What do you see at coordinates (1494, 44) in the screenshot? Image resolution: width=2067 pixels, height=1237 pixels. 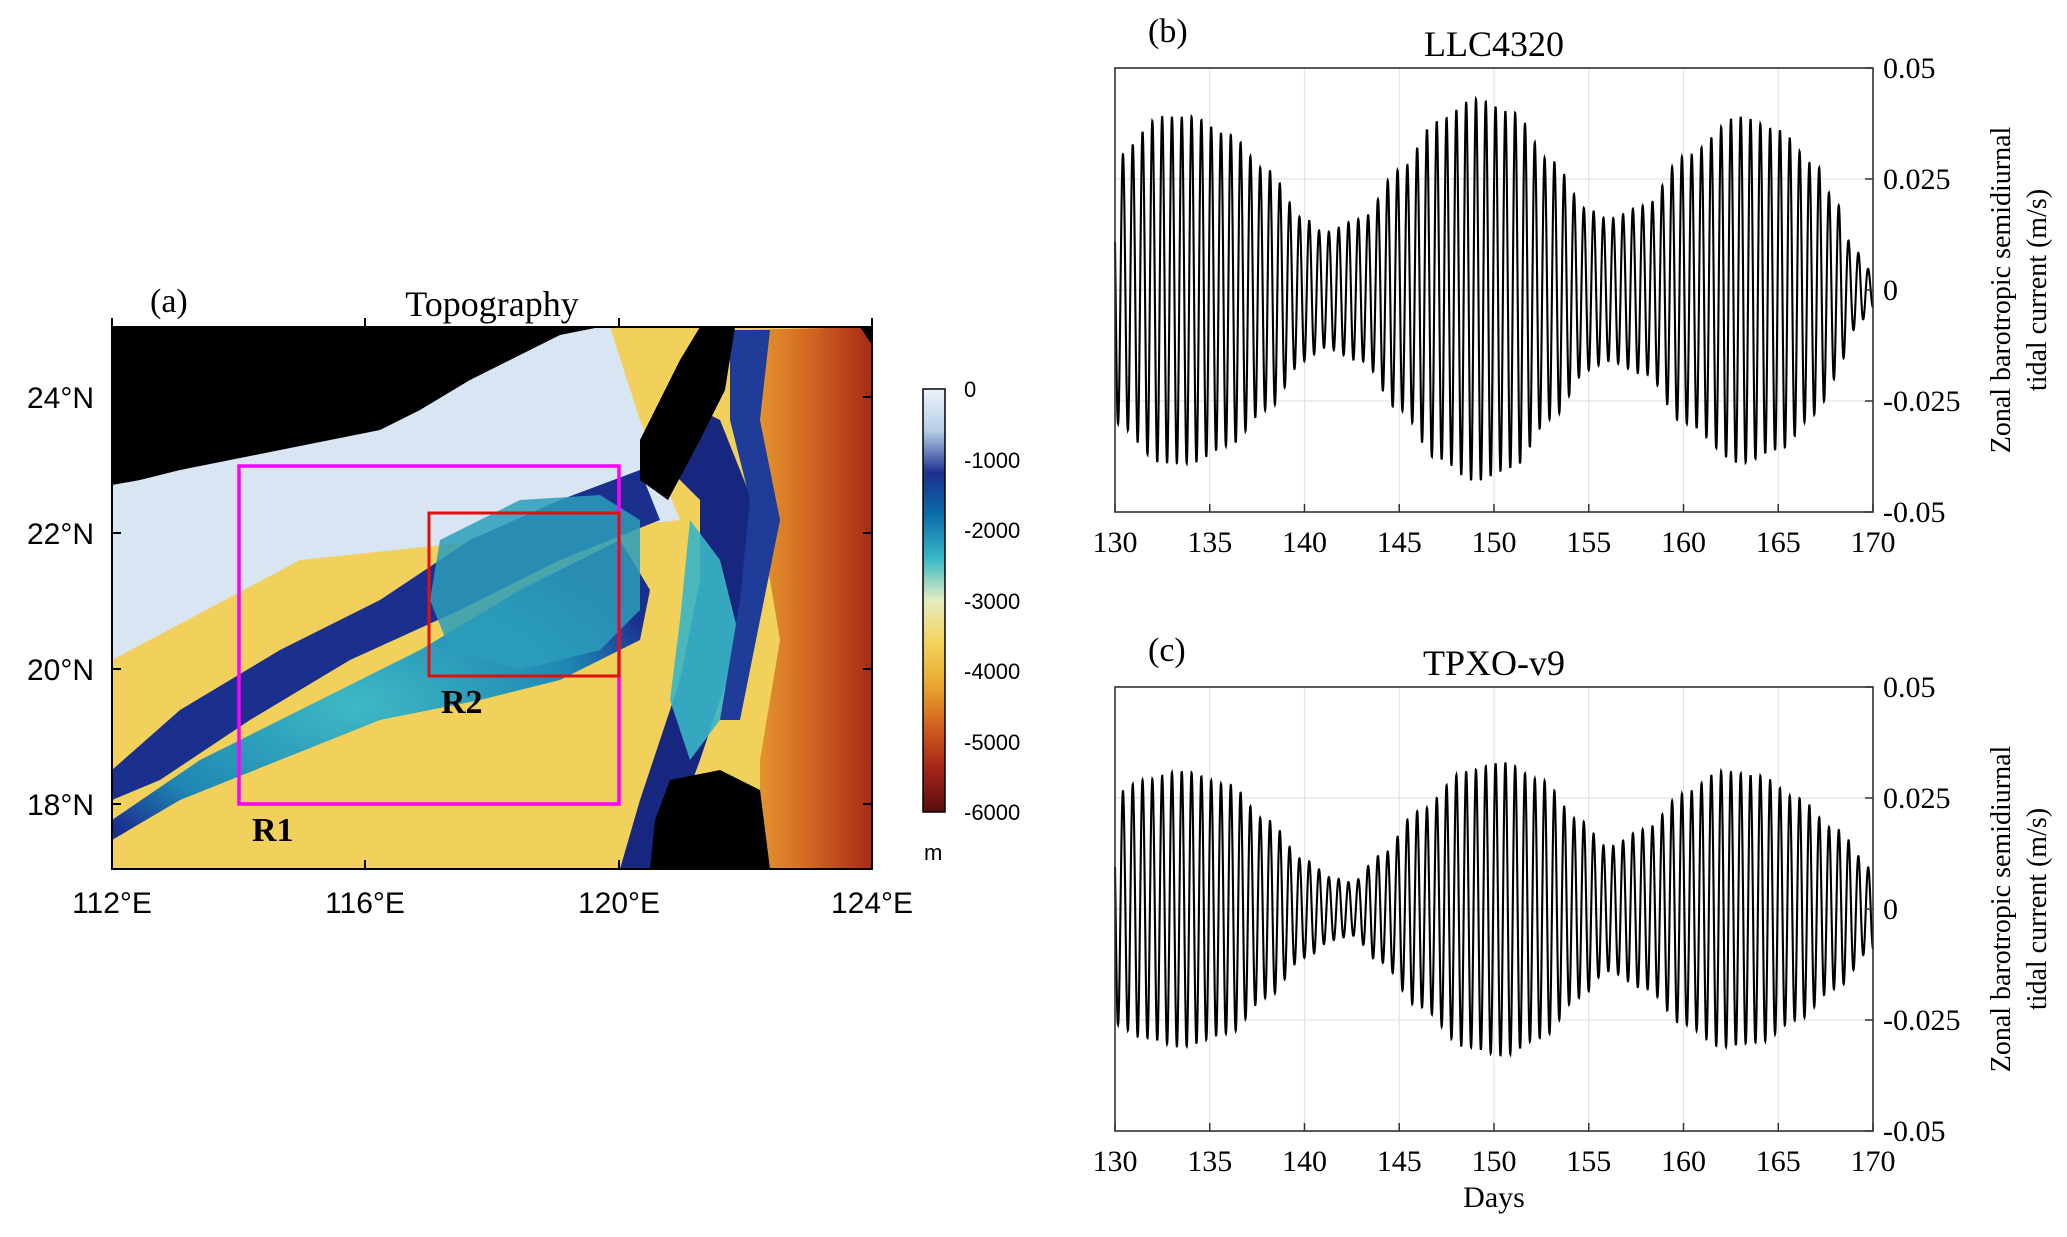 I see `chart-b-title: LLC4320` at bounding box center [1494, 44].